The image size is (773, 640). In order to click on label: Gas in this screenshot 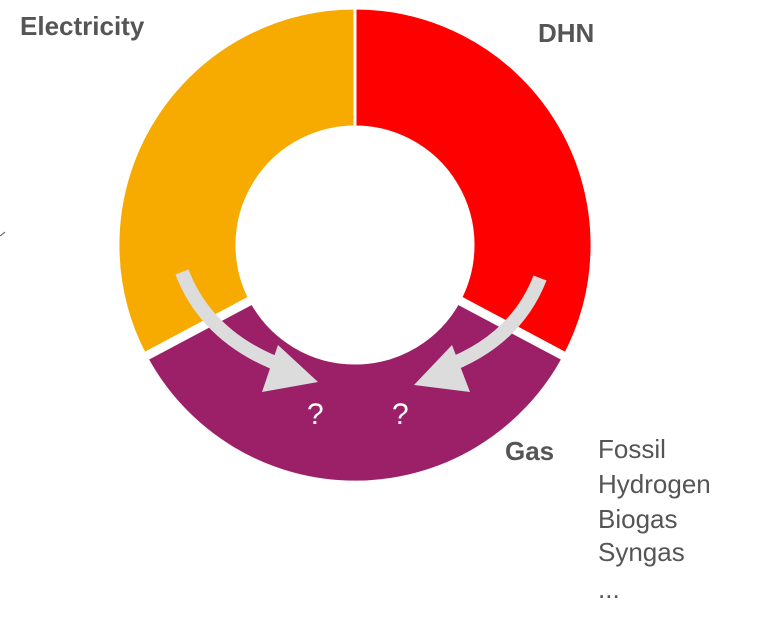, I will do `click(529, 451)`.